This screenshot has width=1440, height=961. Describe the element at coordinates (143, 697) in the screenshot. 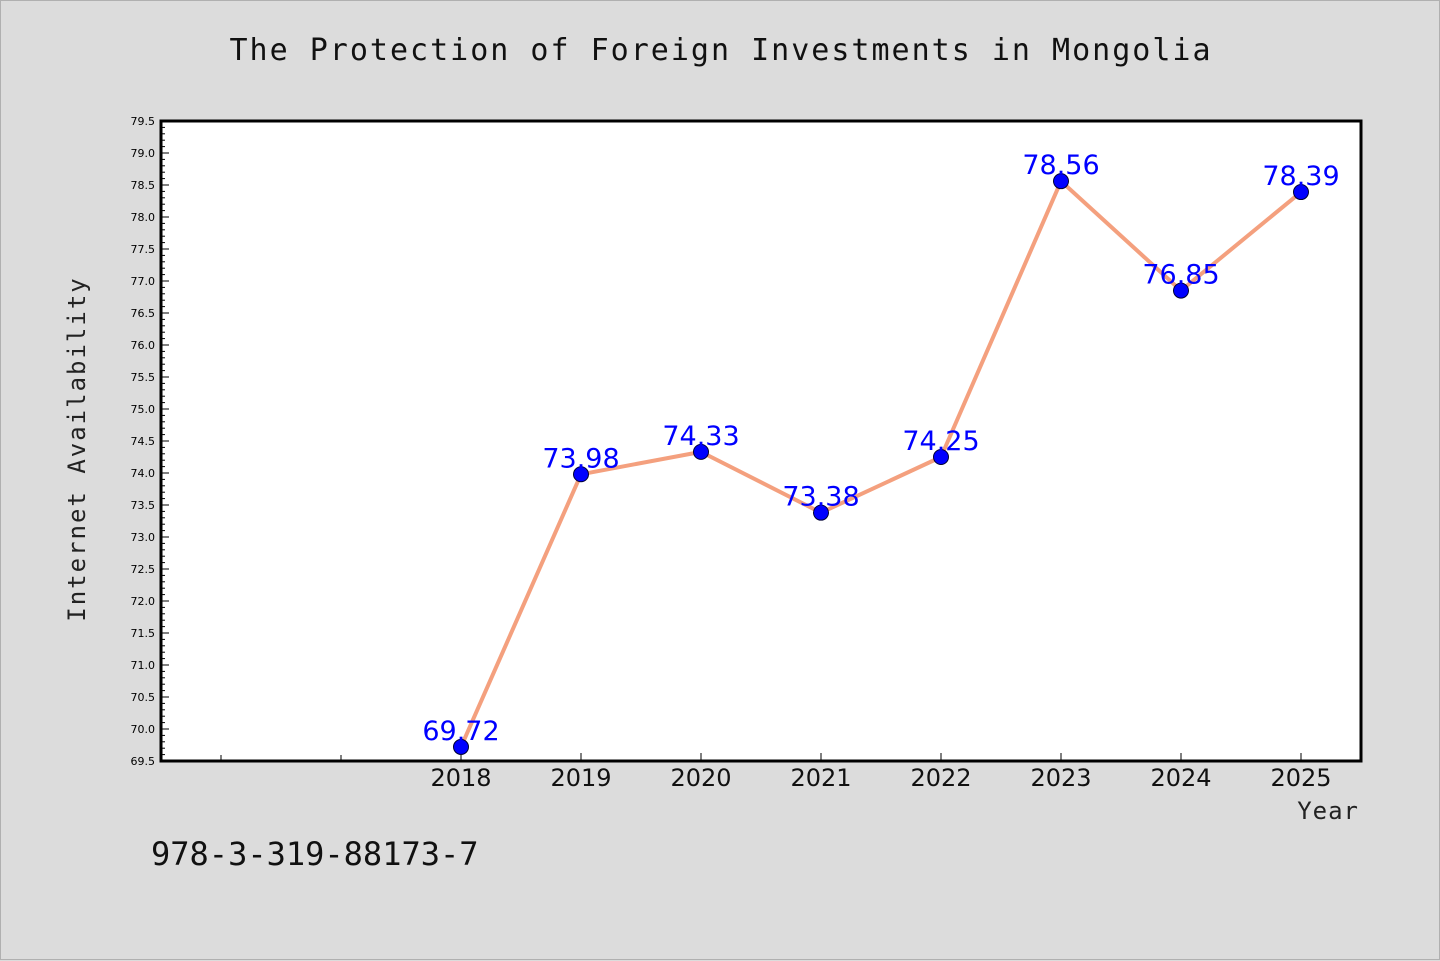

I see `y-tick-label: 70.5` at that location.